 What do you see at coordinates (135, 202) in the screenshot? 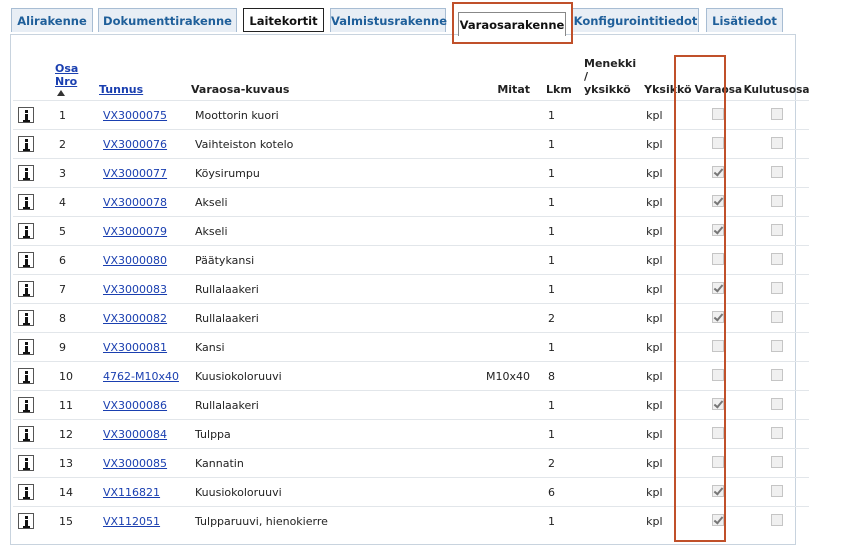
I see `tunnus-link: VX3000078` at bounding box center [135, 202].